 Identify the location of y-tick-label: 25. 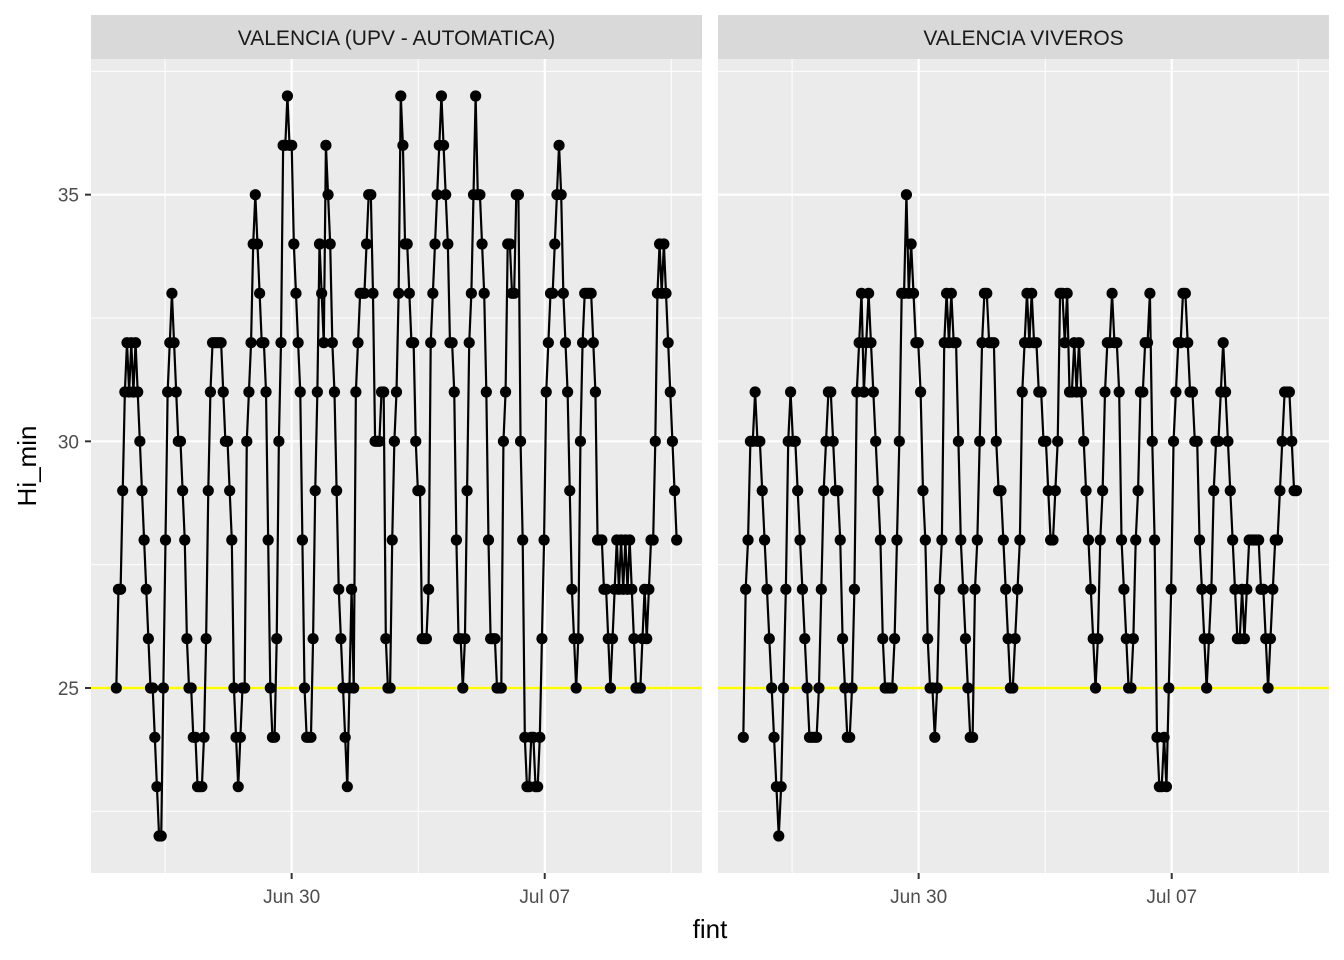
(68, 689).